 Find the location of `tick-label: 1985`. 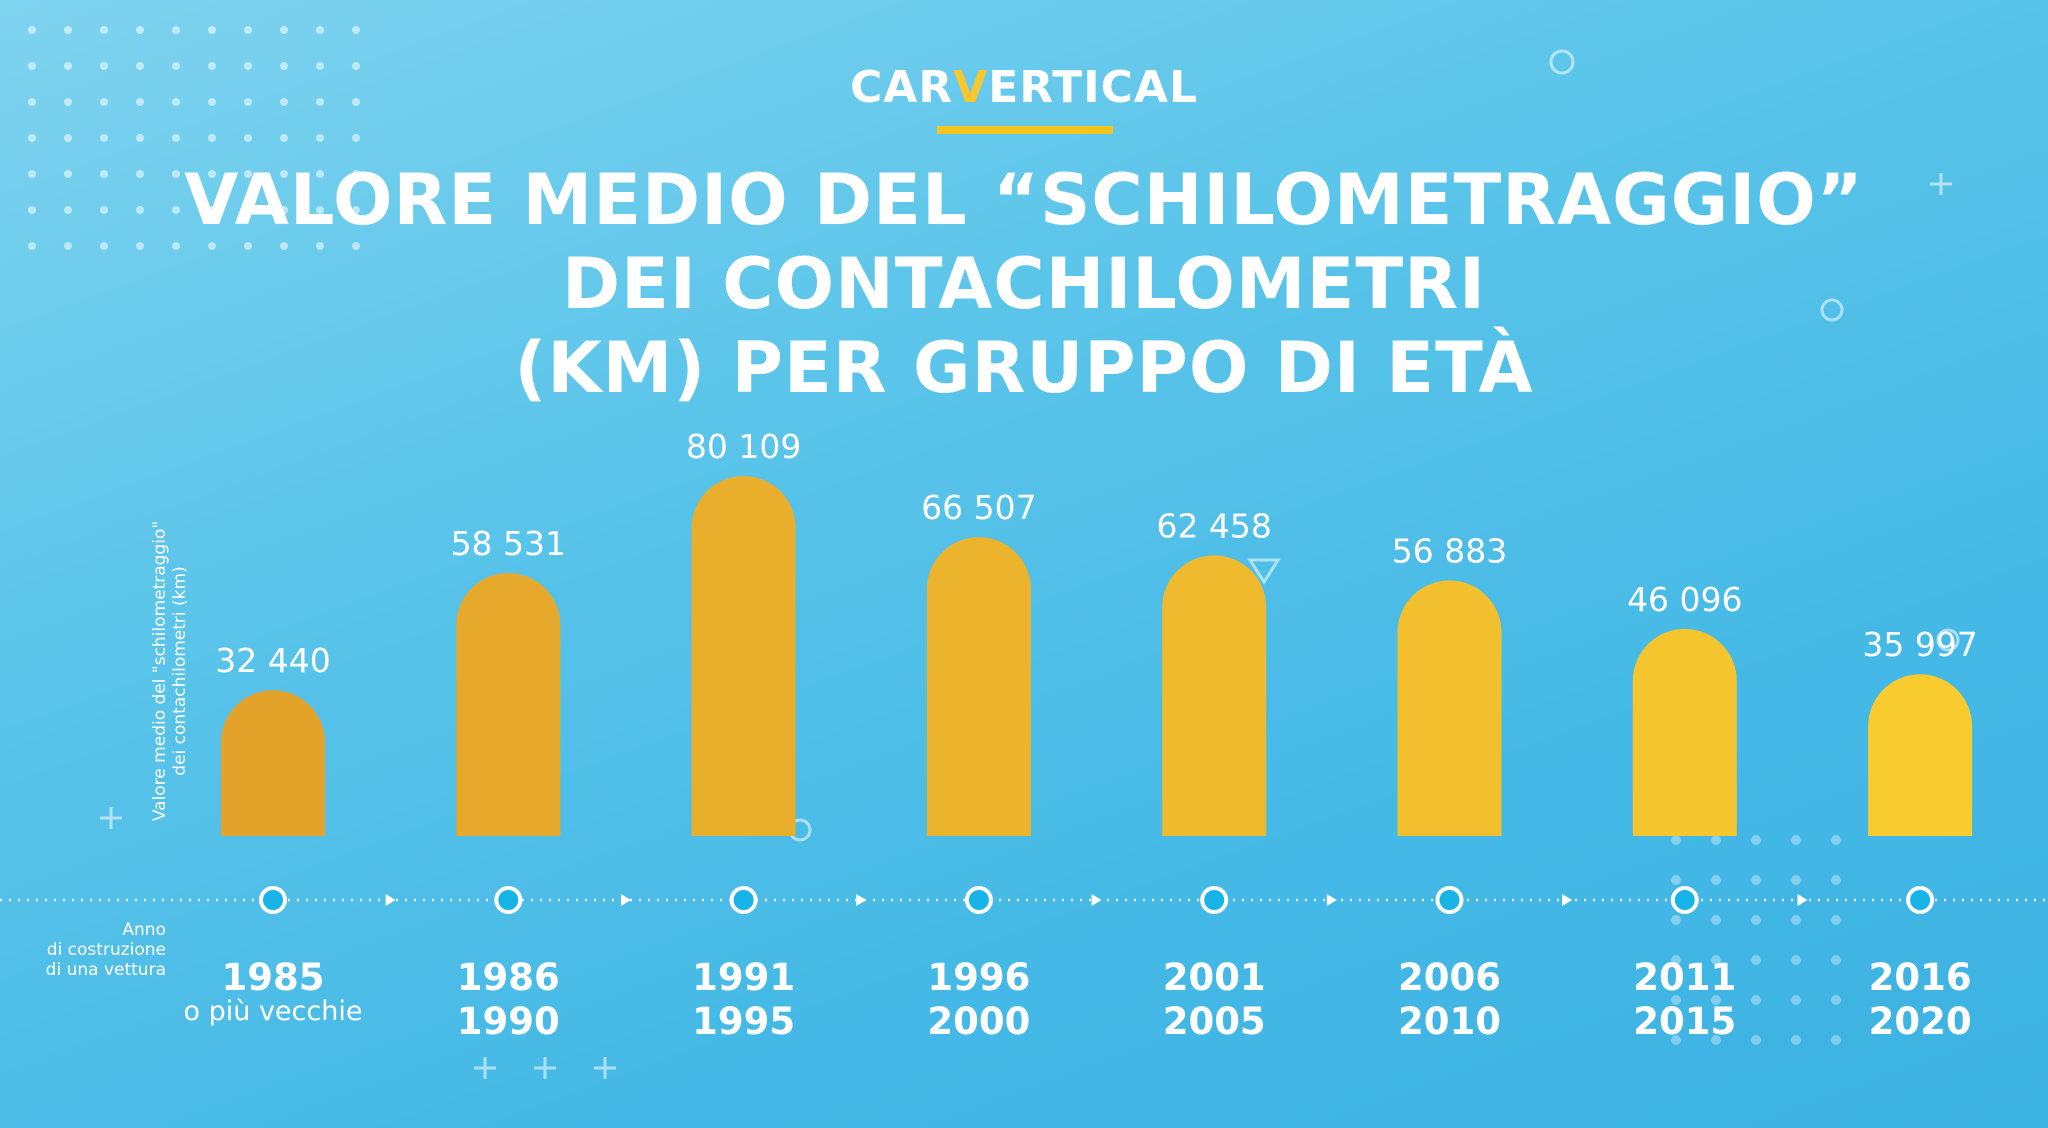

tick-label: 1985 is located at coordinates (273, 977).